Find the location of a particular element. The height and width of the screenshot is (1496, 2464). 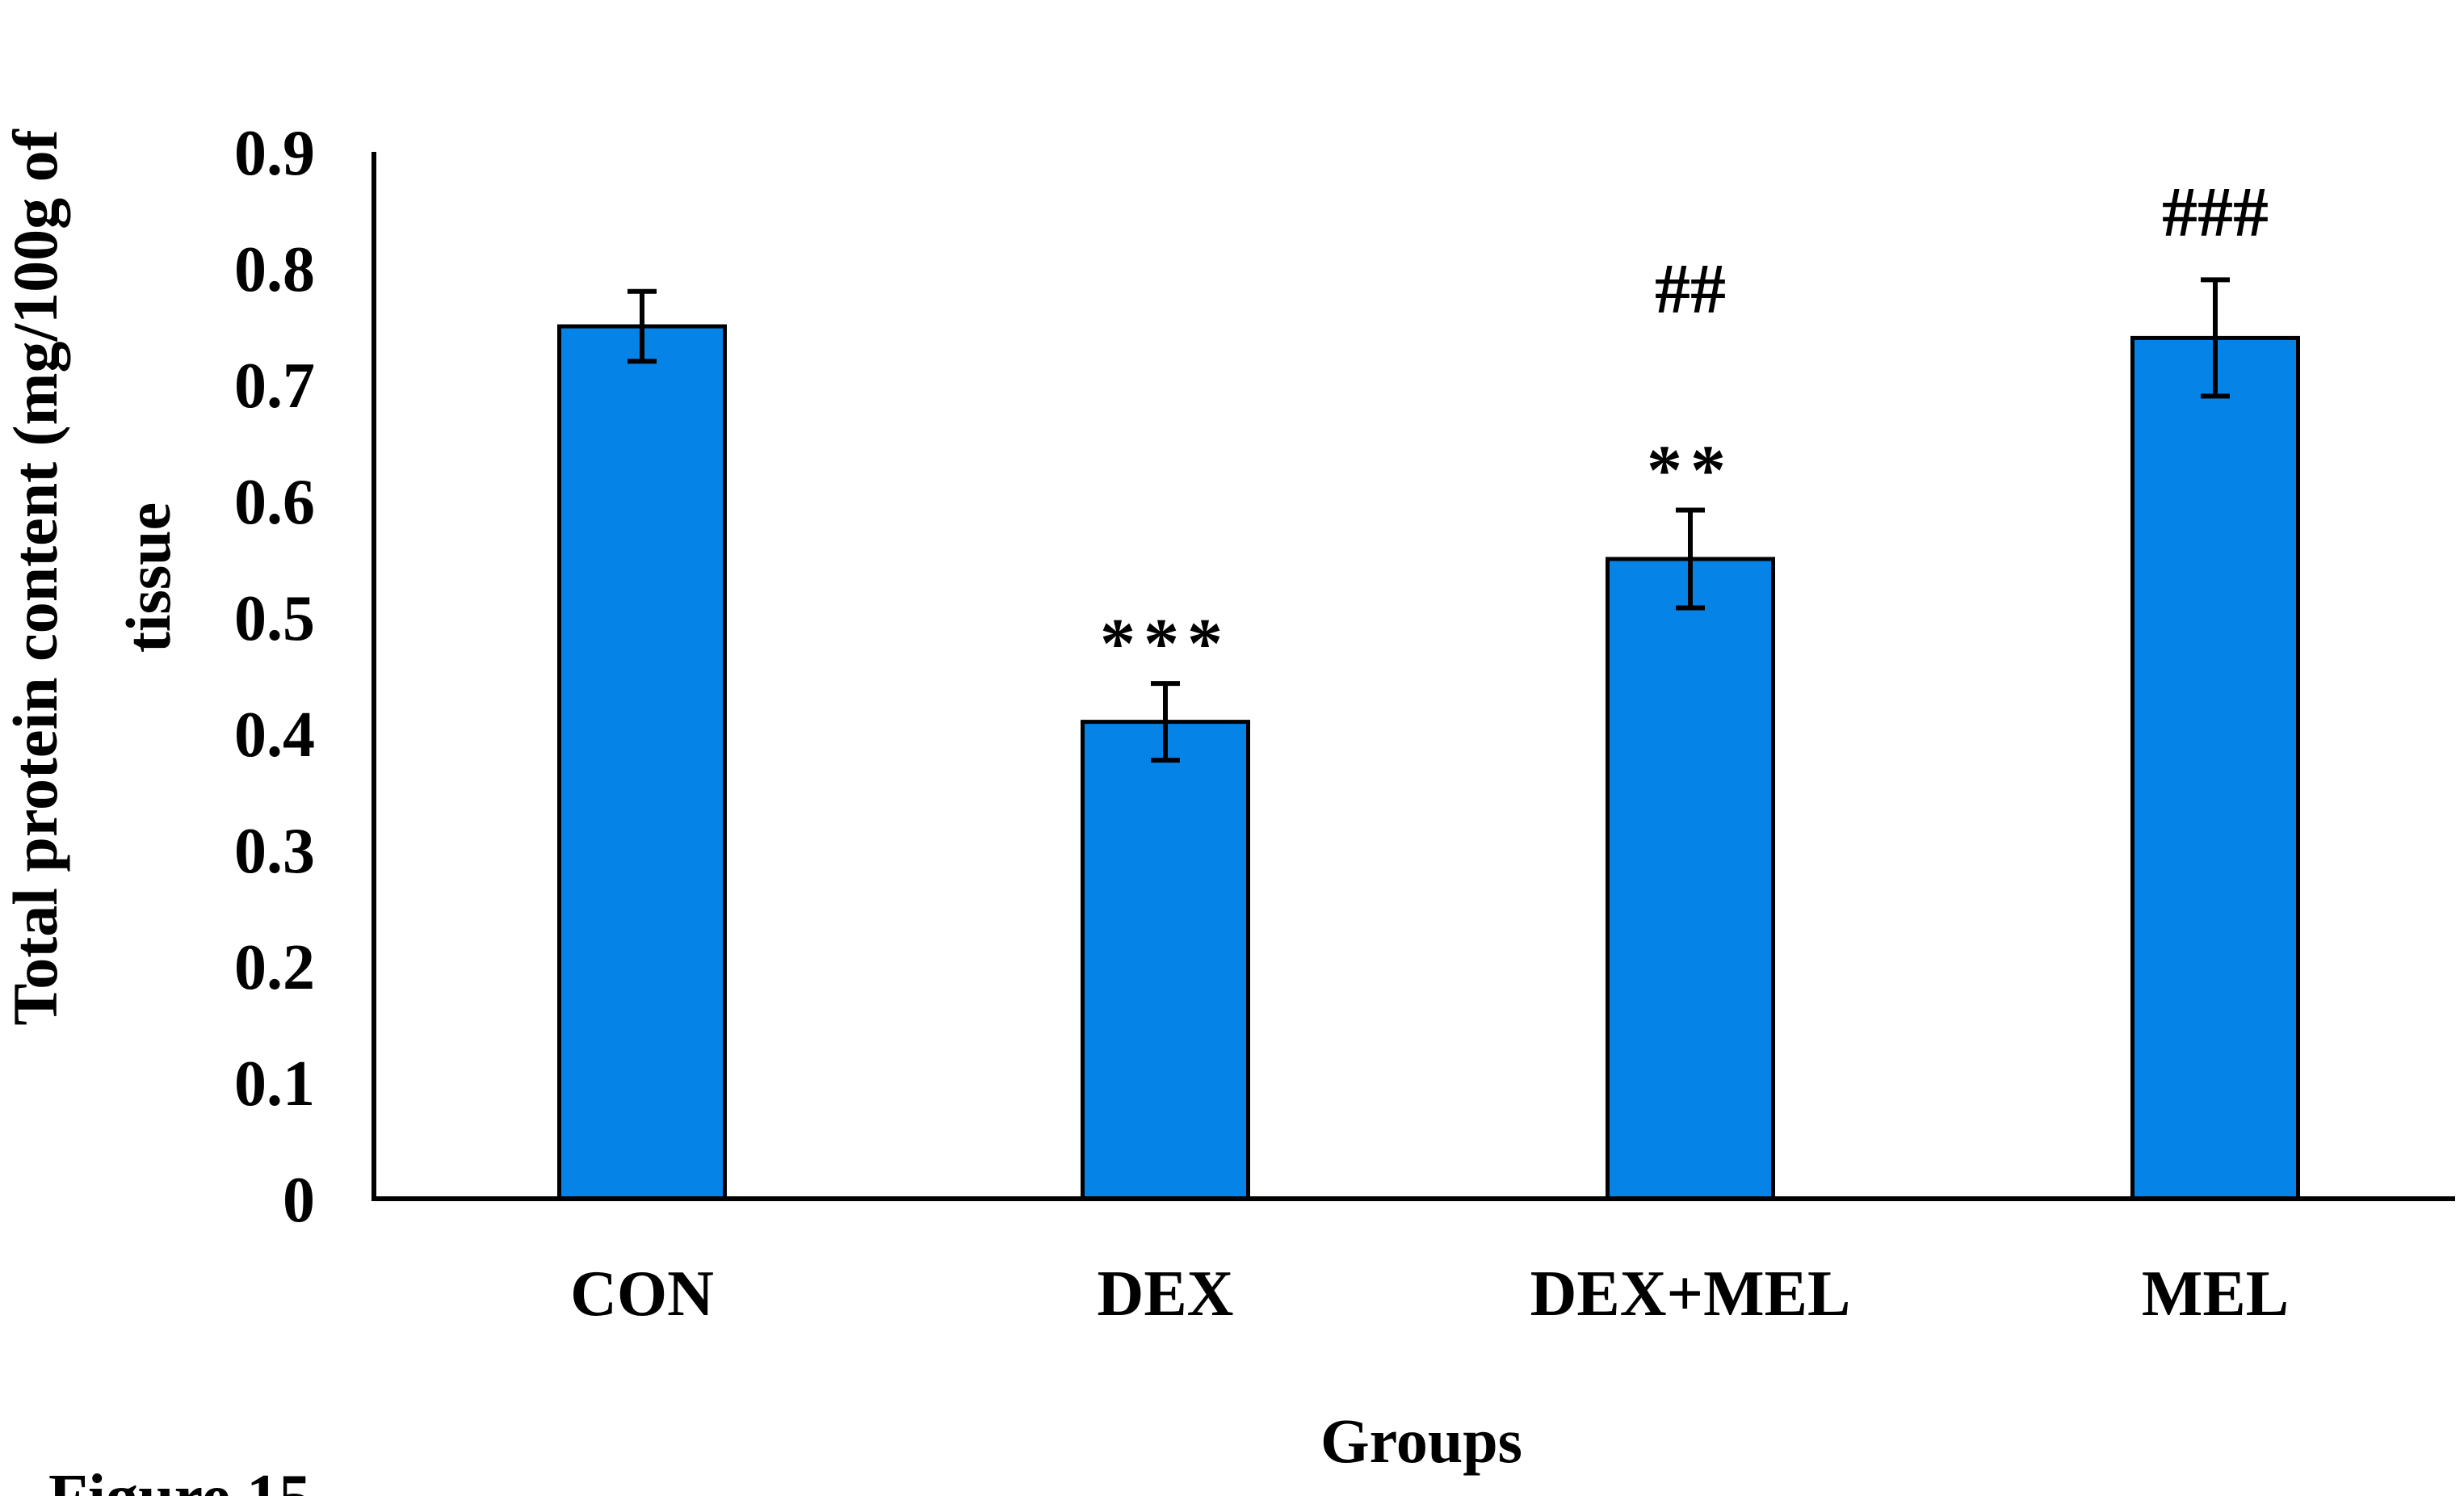

significance-hashes: ### is located at coordinates (2215, 212).